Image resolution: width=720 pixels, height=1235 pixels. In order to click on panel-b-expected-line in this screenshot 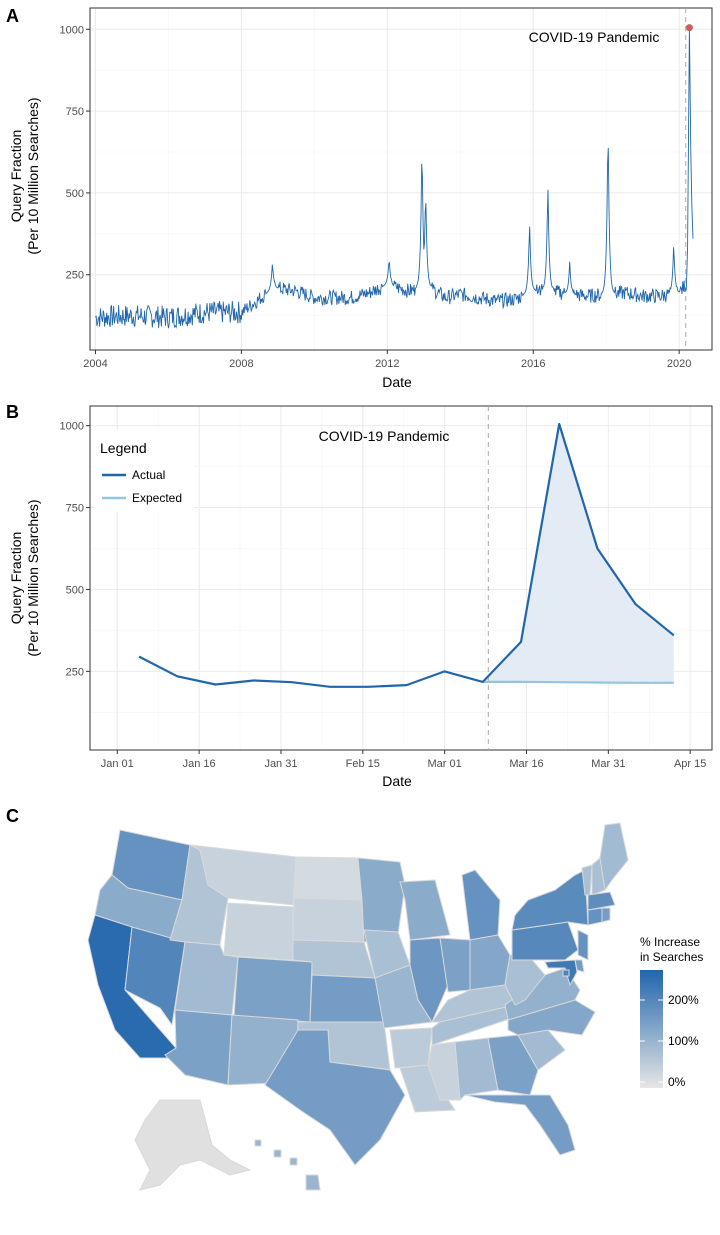, I will do `click(578, 682)`.